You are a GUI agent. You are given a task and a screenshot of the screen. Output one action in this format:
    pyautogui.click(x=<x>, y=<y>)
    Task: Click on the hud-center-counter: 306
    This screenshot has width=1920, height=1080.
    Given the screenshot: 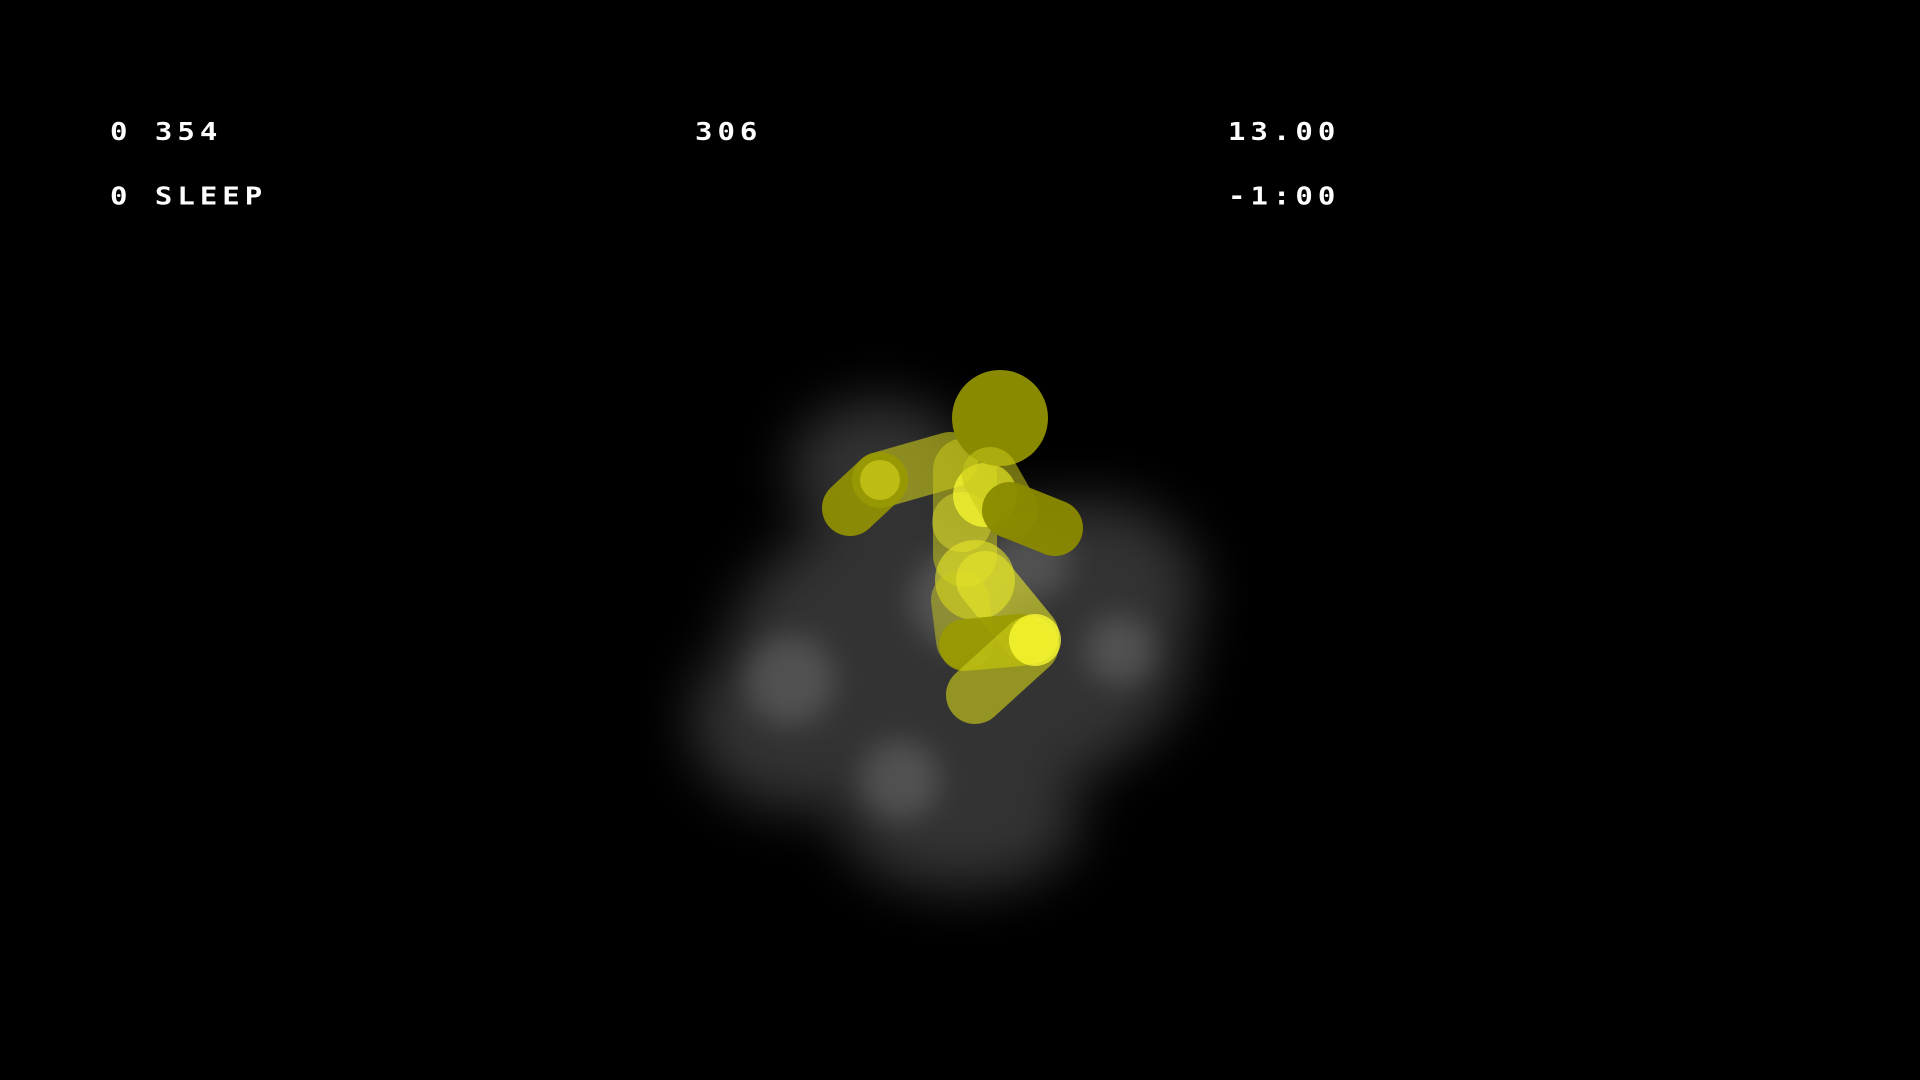 What is the action you would take?
    pyautogui.click(x=740, y=132)
    